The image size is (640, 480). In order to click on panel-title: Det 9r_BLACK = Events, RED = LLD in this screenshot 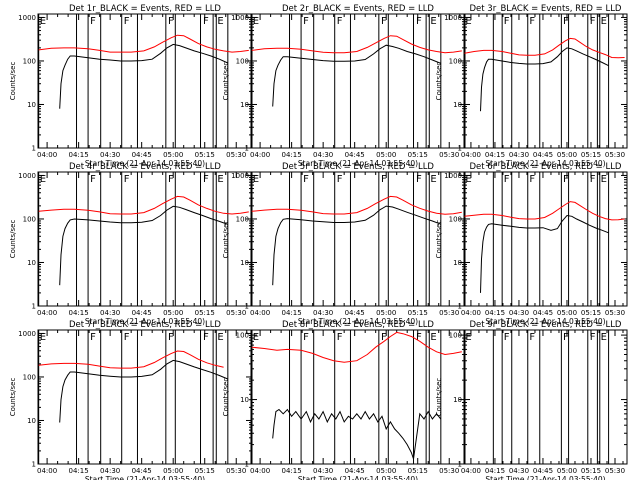, I will do `click(546, 325)`.